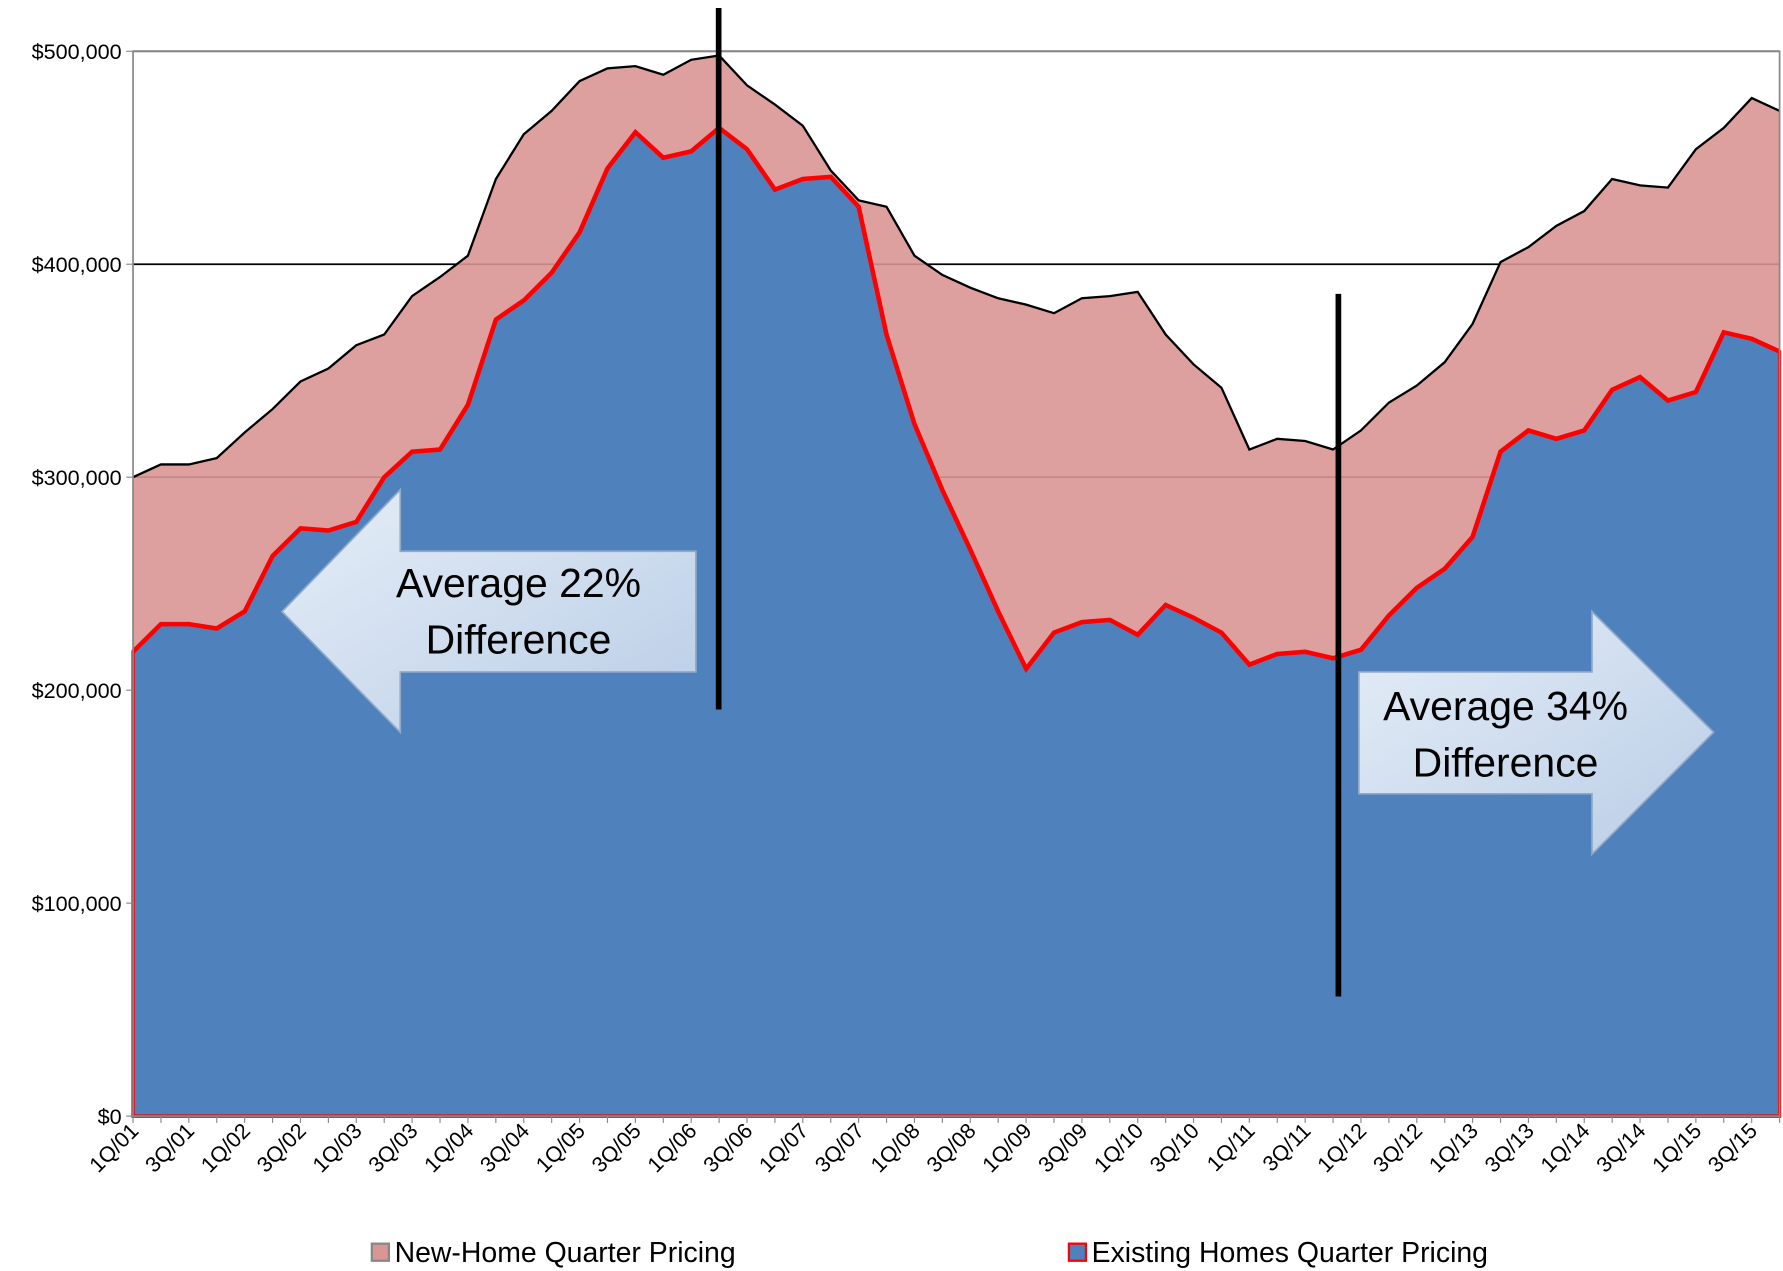  What do you see at coordinates (504, 1147) in the screenshot?
I see `x-tick-label: 3Q/04` at bounding box center [504, 1147].